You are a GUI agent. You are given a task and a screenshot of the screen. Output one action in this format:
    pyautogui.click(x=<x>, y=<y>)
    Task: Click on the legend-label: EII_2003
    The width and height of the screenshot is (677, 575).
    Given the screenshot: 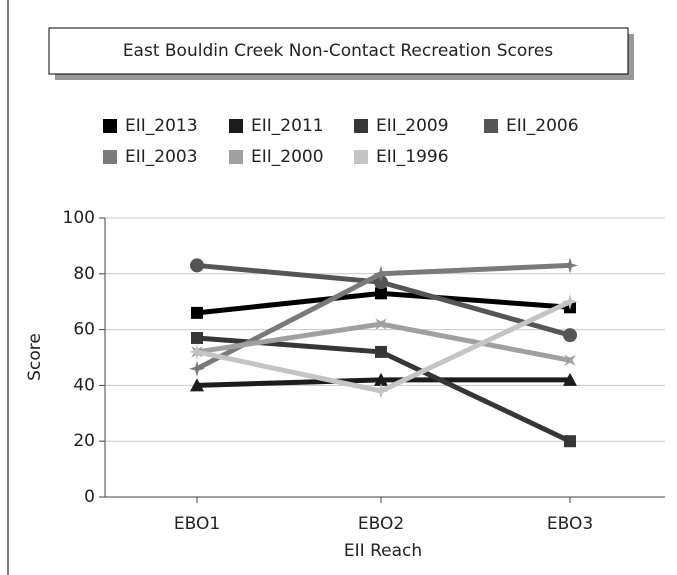 What is the action you would take?
    pyautogui.click(x=161, y=157)
    